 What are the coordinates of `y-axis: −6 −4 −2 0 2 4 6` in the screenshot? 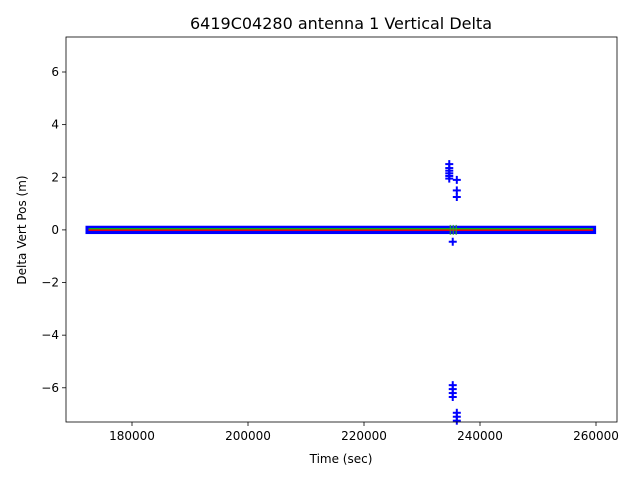 It's located at (53, 230).